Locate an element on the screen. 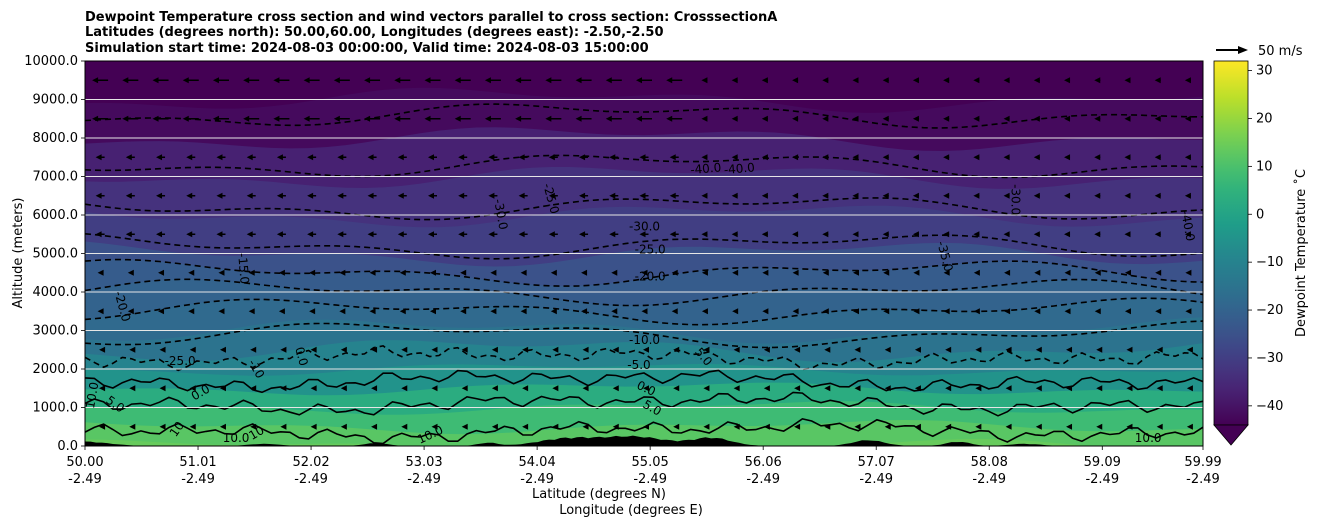 The image size is (1320, 526). x-tick-label-lat: 53.03 is located at coordinates (423, 462).